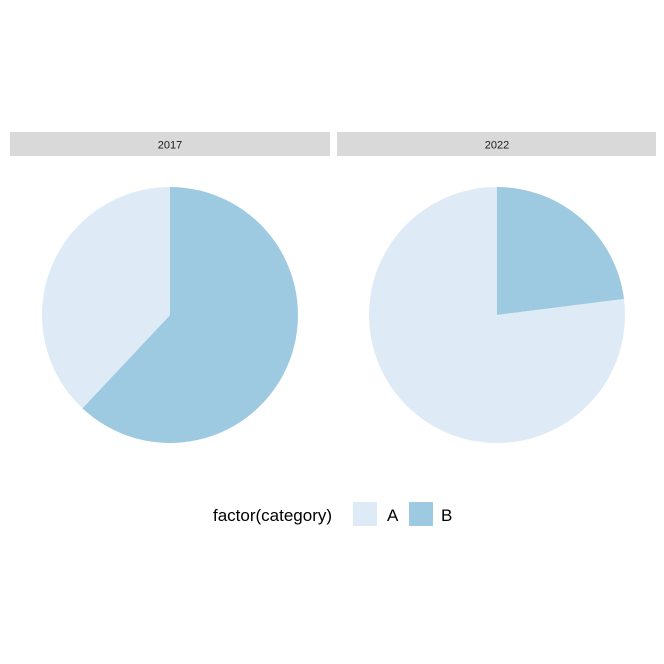 Image resolution: width=664 pixels, height=664 pixels. Describe the element at coordinates (393, 515) in the screenshot. I see `legend-label-a: A` at that location.